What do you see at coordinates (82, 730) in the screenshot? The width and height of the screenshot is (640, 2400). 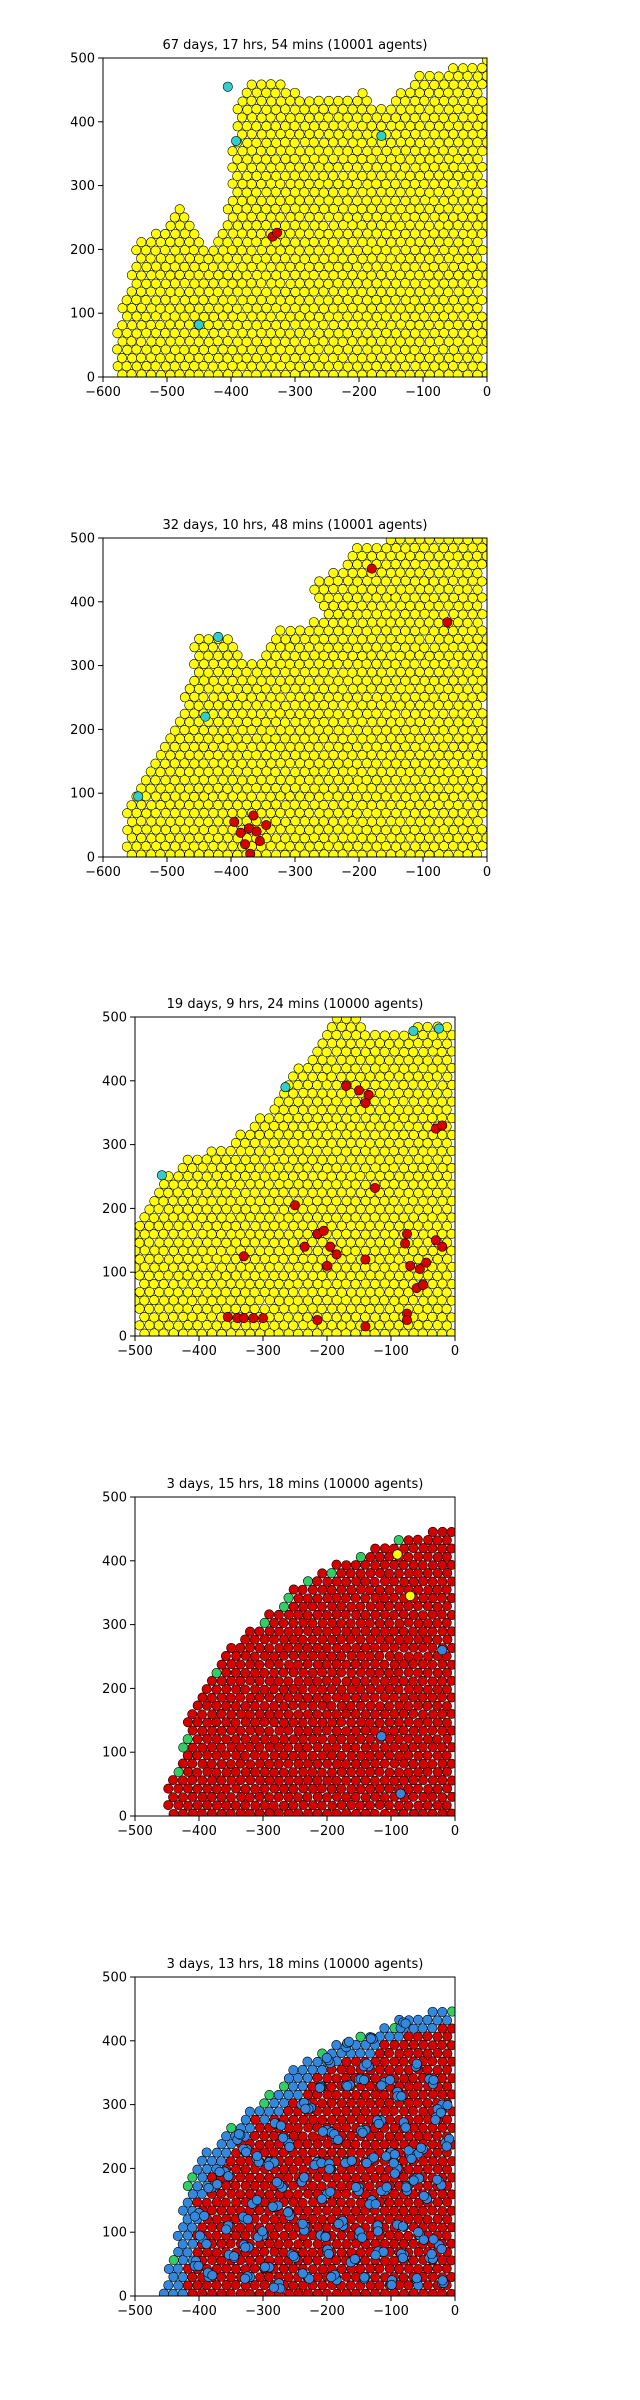 I see `y-tick-label: 200` at bounding box center [82, 730].